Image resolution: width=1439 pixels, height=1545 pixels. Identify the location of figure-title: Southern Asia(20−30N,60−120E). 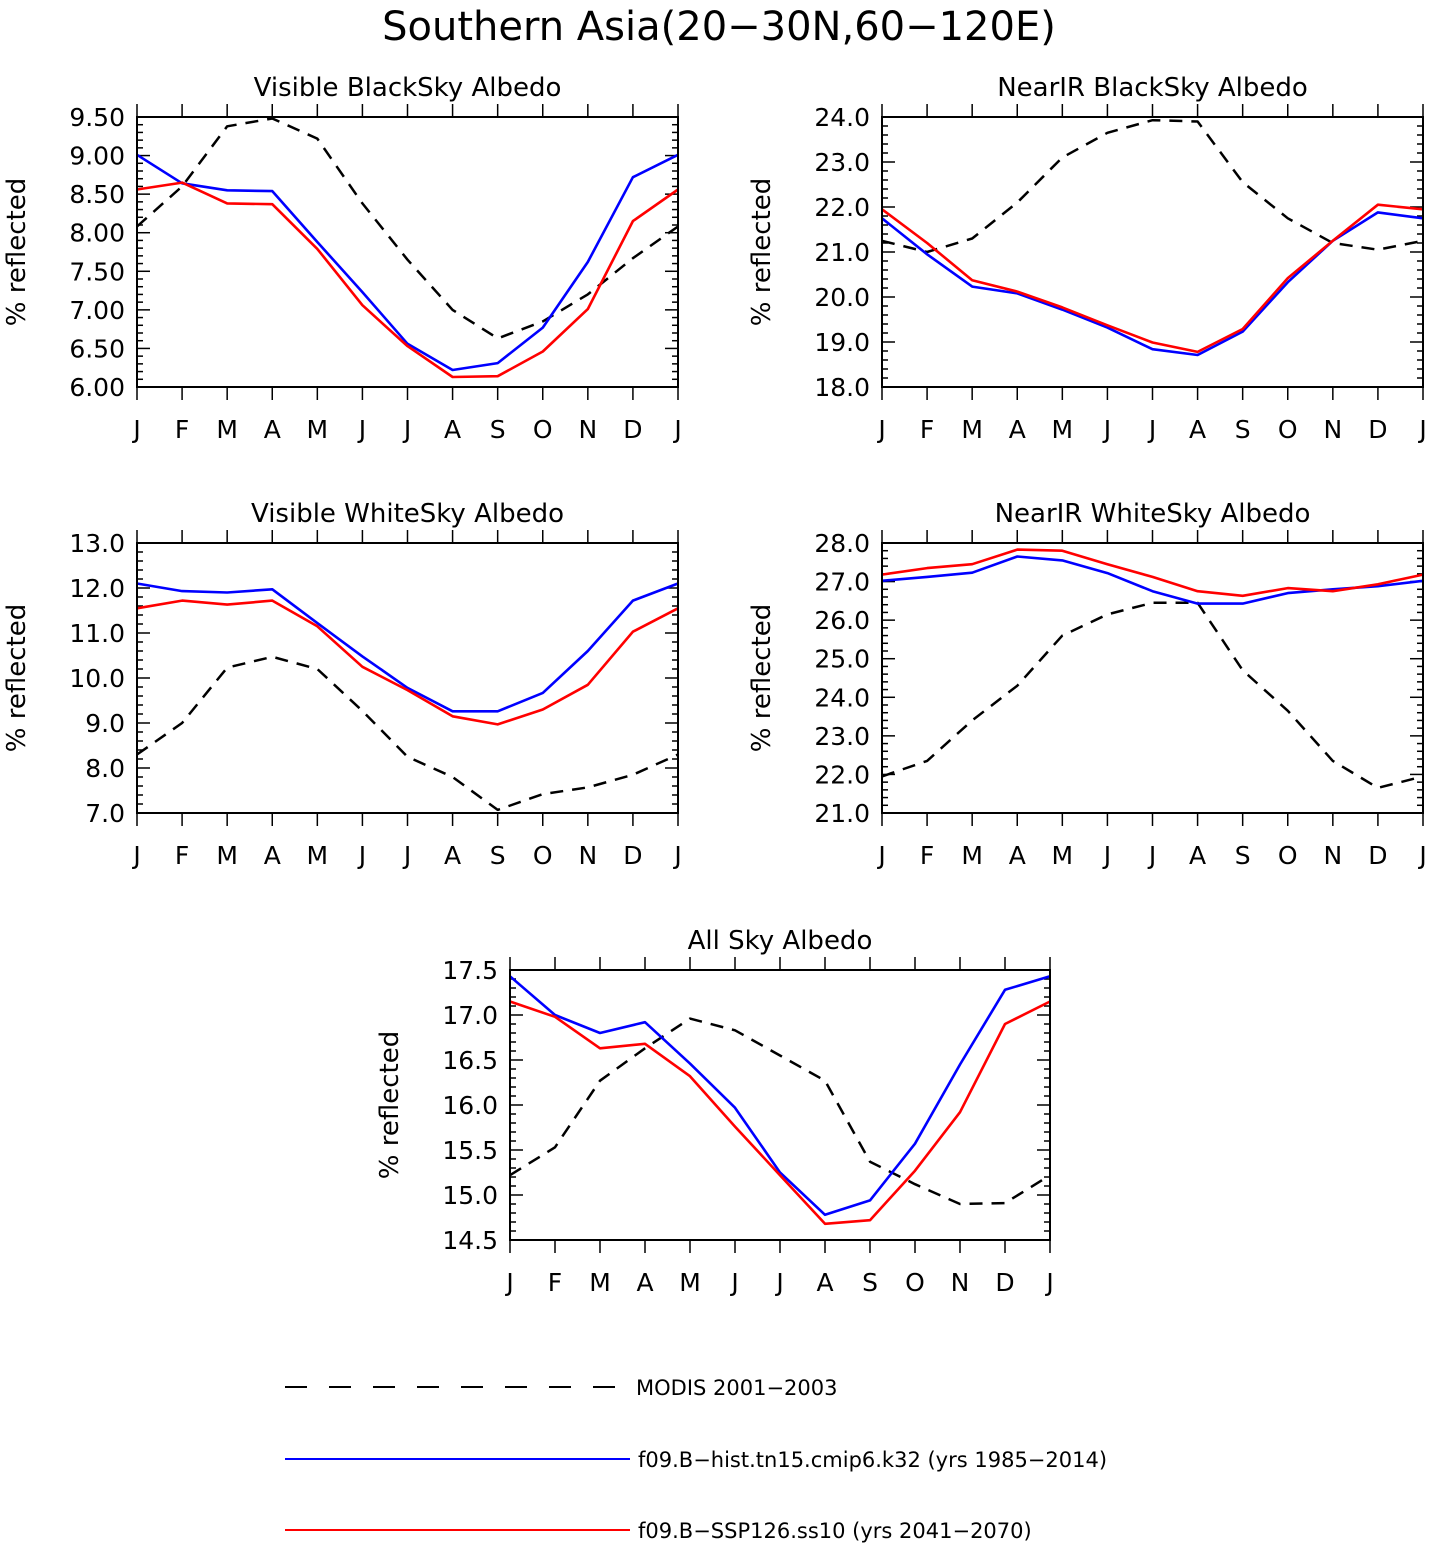
(719, 27).